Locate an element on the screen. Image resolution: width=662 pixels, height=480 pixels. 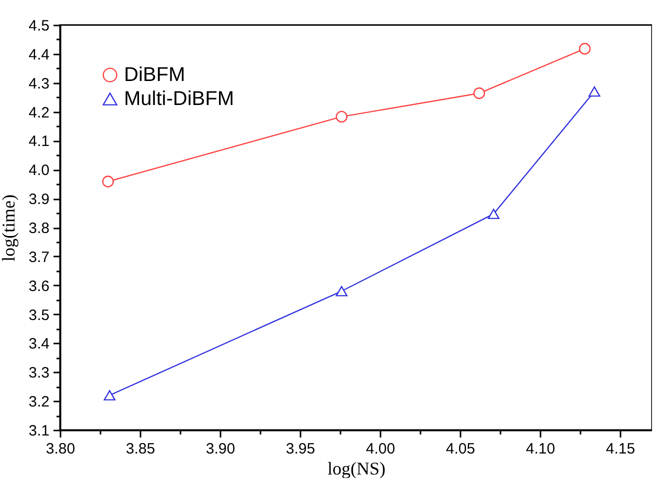
y-tick-label: 3.6 is located at coordinates (39, 286).